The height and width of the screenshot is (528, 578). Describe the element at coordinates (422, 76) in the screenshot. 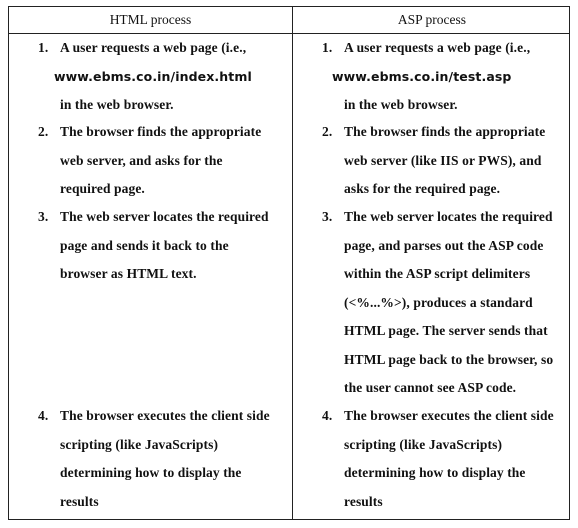

I see `step-url: www.ebms.co.in/test.asp` at that location.